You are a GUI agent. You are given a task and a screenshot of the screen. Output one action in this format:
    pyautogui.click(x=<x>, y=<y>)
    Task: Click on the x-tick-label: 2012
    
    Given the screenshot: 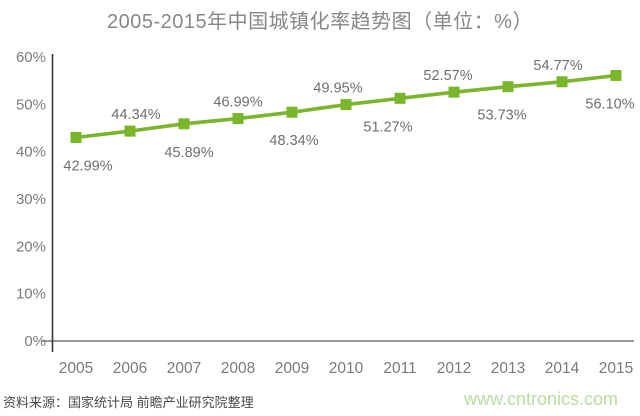 What is the action you would take?
    pyautogui.click(x=454, y=368)
    